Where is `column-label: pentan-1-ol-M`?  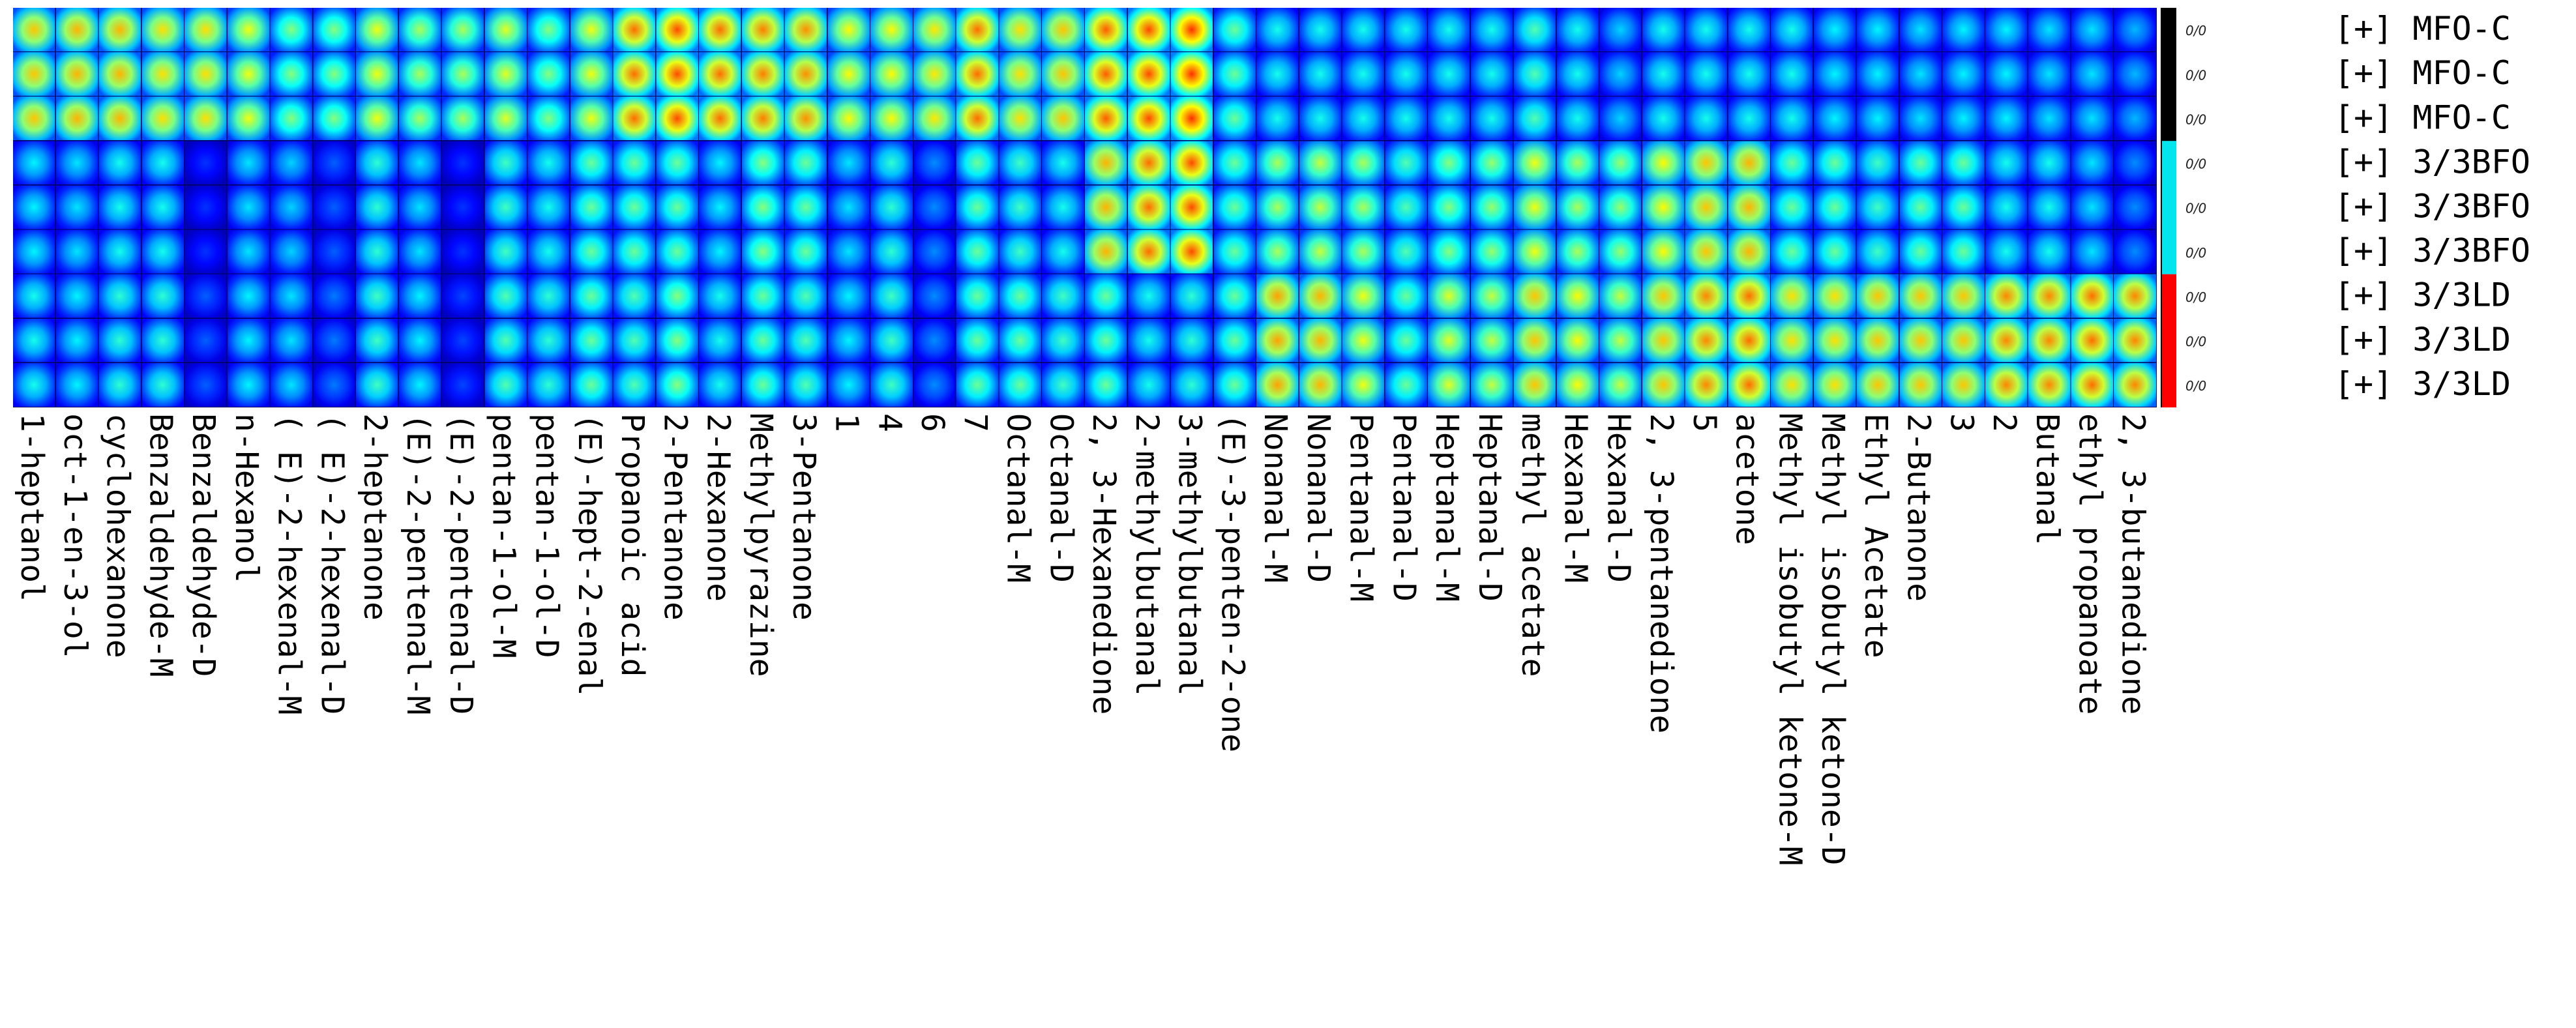 column-label: pentan-1-ol-M is located at coordinates (504, 535).